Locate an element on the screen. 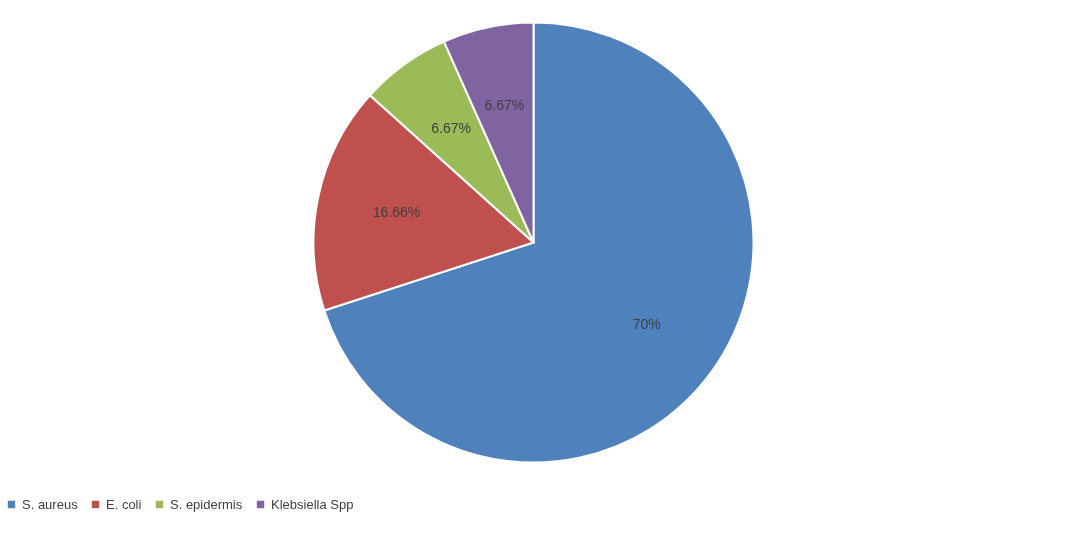 The width and height of the screenshot is (1087, 537). data-label: 70% is located at coordinates (646, 323).